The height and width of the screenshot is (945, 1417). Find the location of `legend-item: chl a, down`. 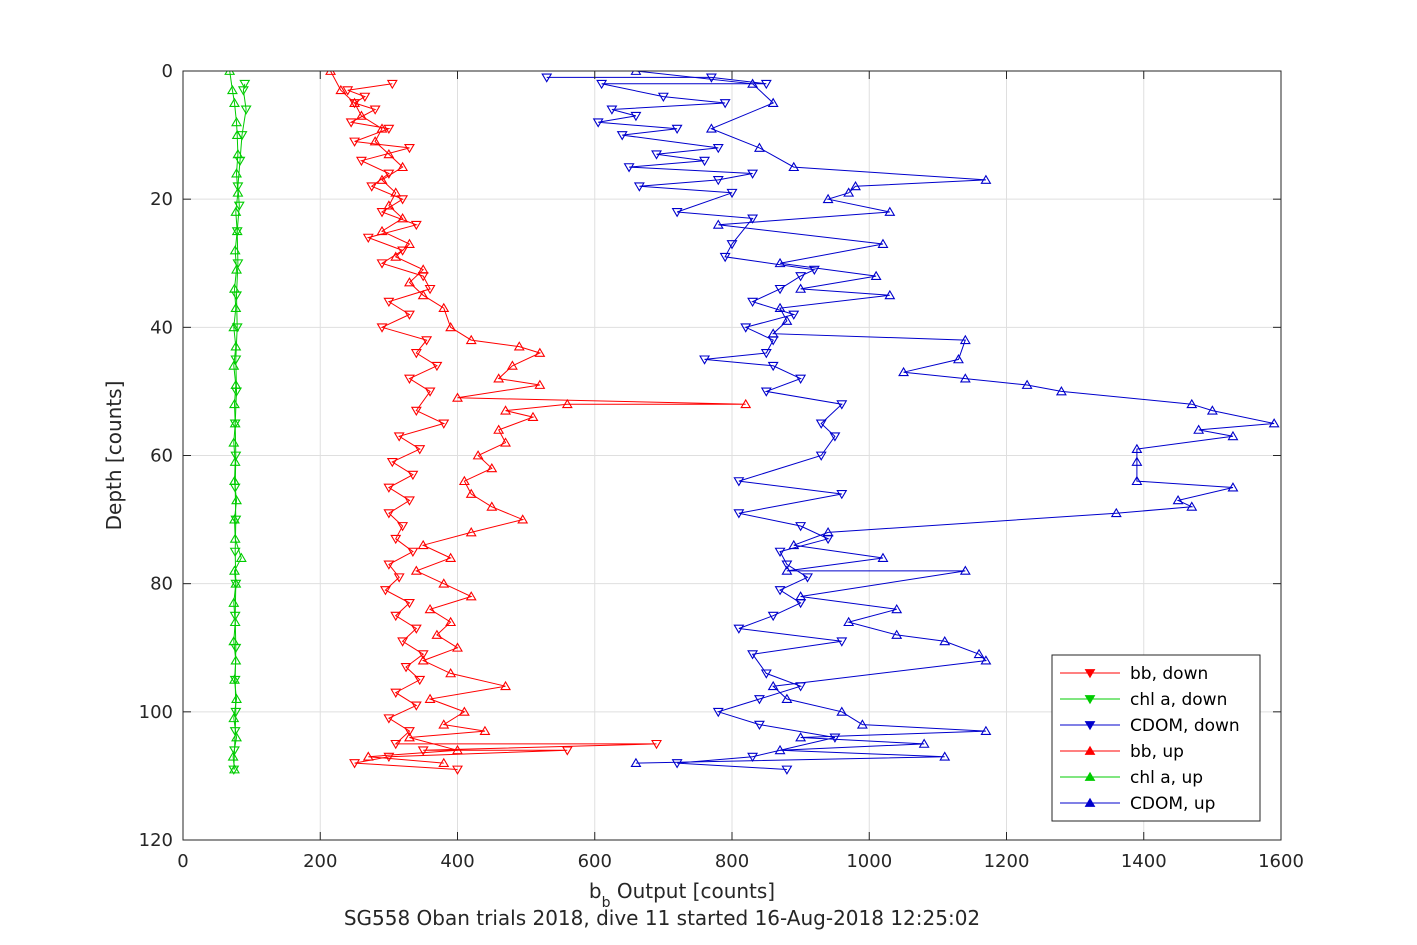

legend-item: chl a, down is located at coordinates (1143, 700).